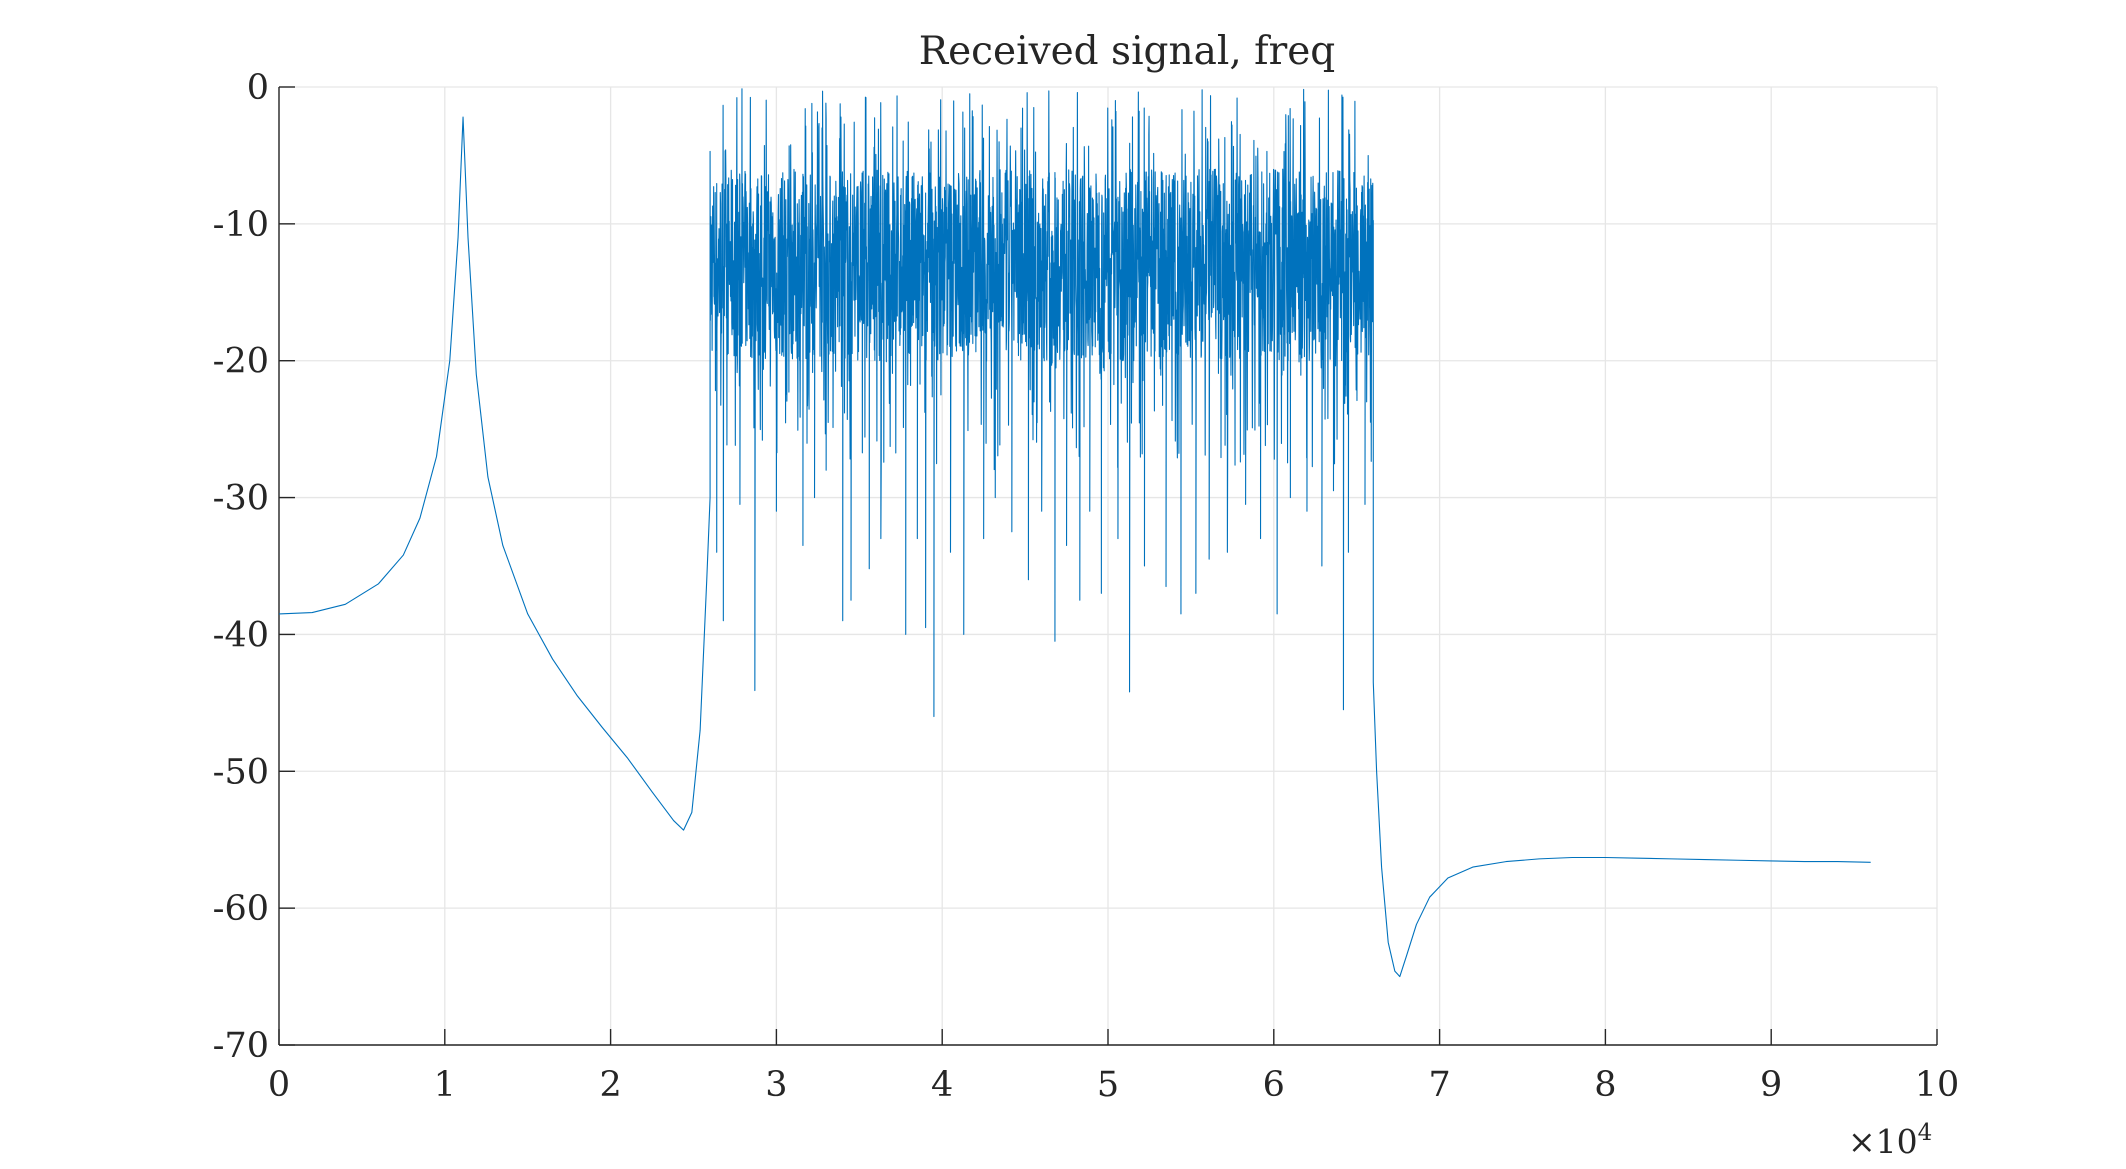 The height and width of the screenshot is (1169, 2126). What do you see at coordinates (1937, 1085) in the screenshot?
I see `x-tick-label: 10` at bounding box center [1937, 1085].